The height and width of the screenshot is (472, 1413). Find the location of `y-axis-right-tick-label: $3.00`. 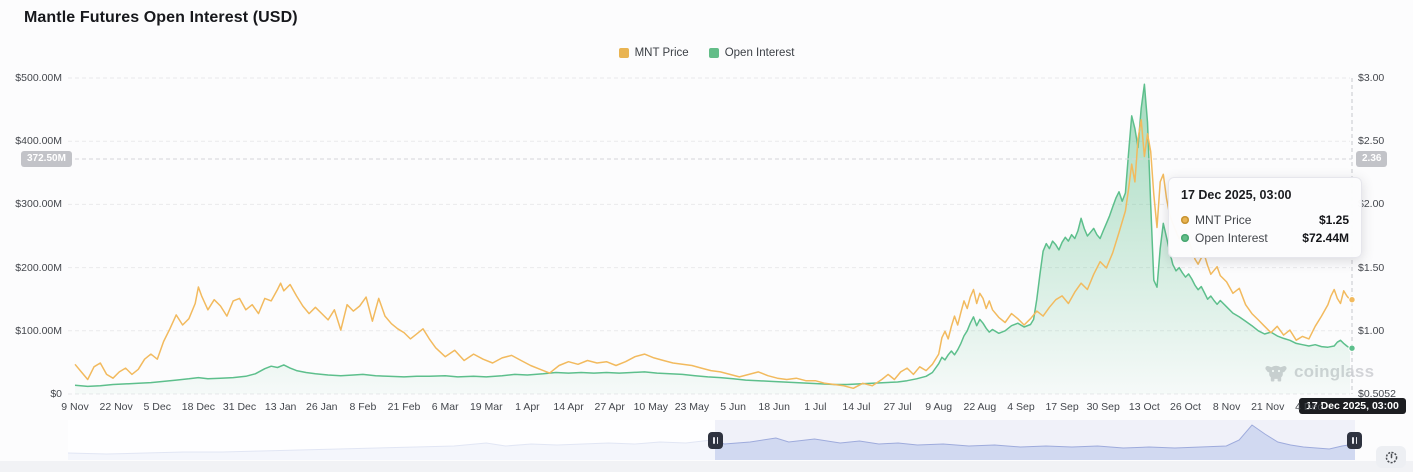

y-axis-right-tick-label: $3.00 is located at coordinates (1371, 78).